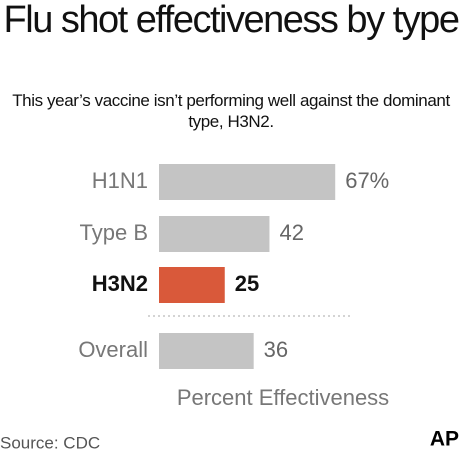  I want to click on value-label: 36, so click(276, 349).